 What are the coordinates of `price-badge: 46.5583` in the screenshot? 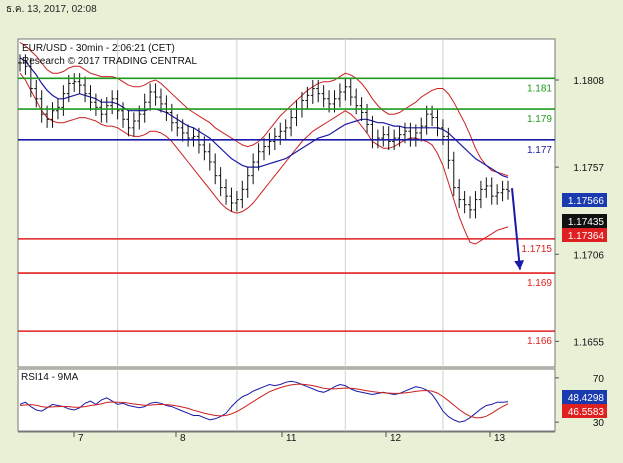 It's located at (584, 411).